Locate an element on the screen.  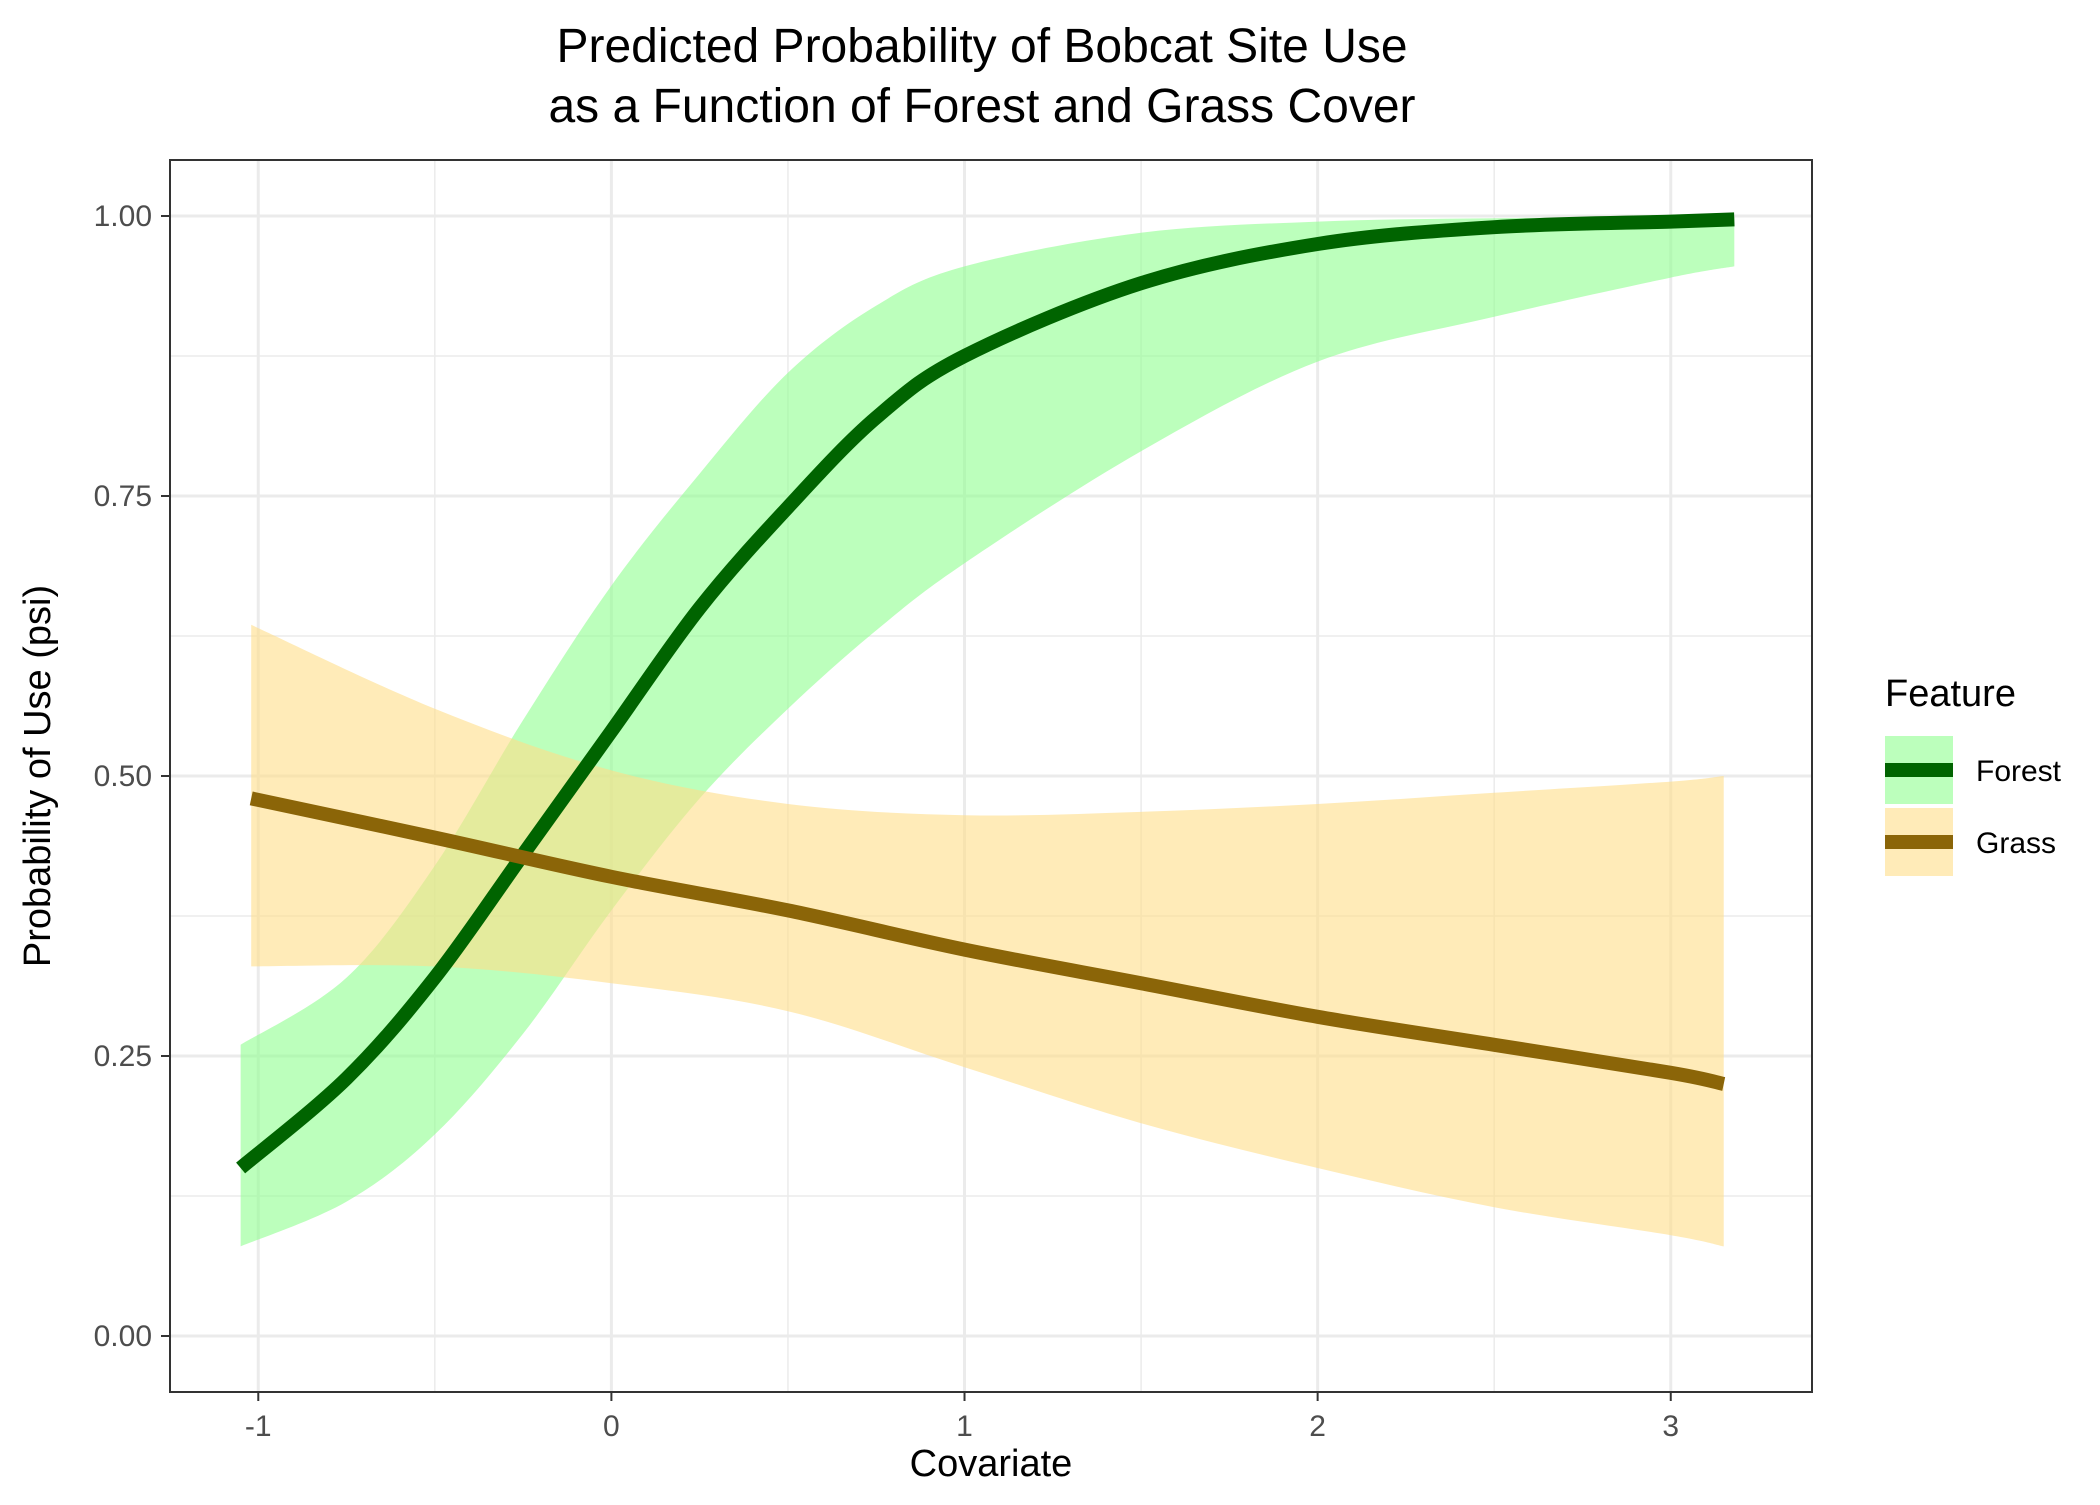
y-tick-label: 0.50 is located at coordinates (123, 776).